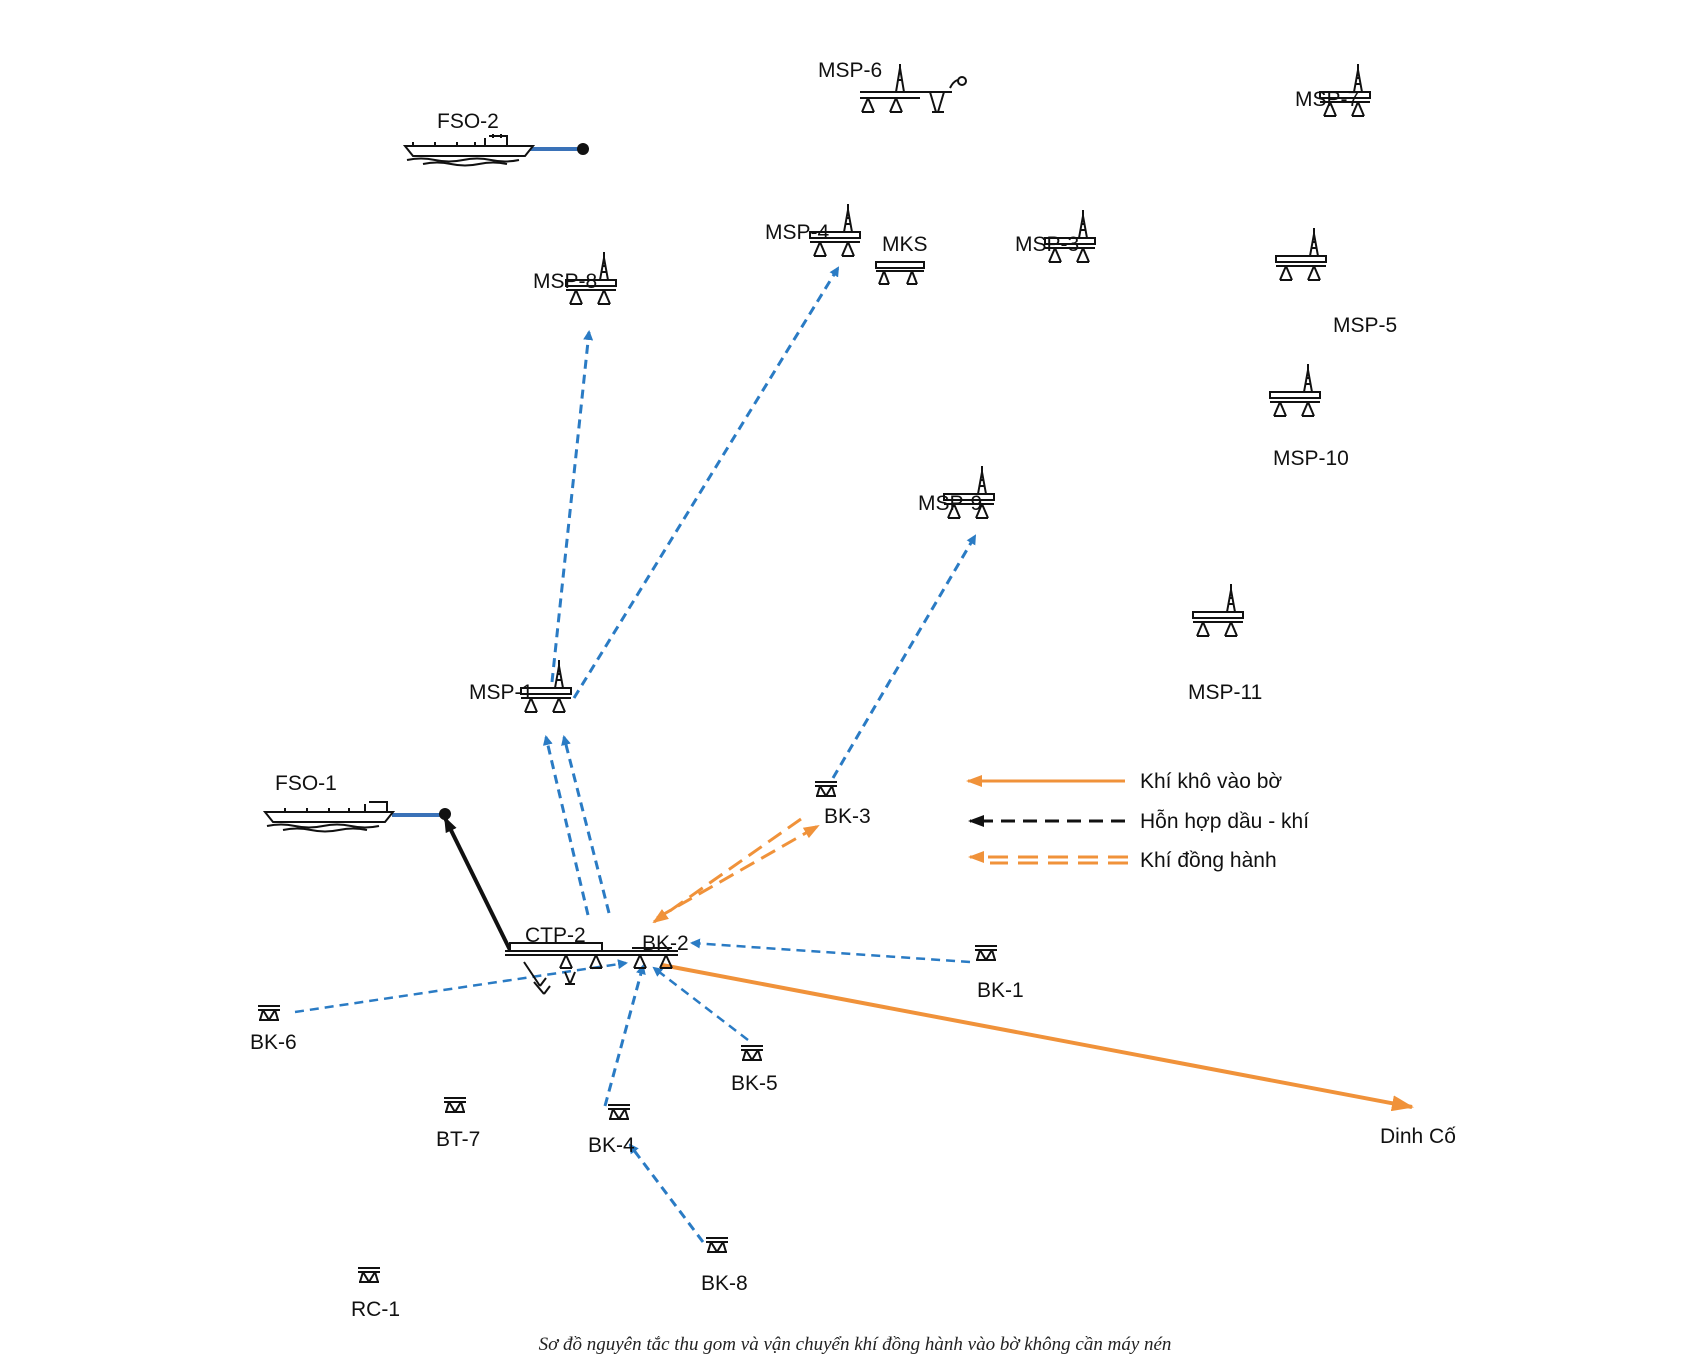 The width and height of the screenshot is (1700, 1361). I want to click on bk6-wellhead-icon, so click(269, 1013).